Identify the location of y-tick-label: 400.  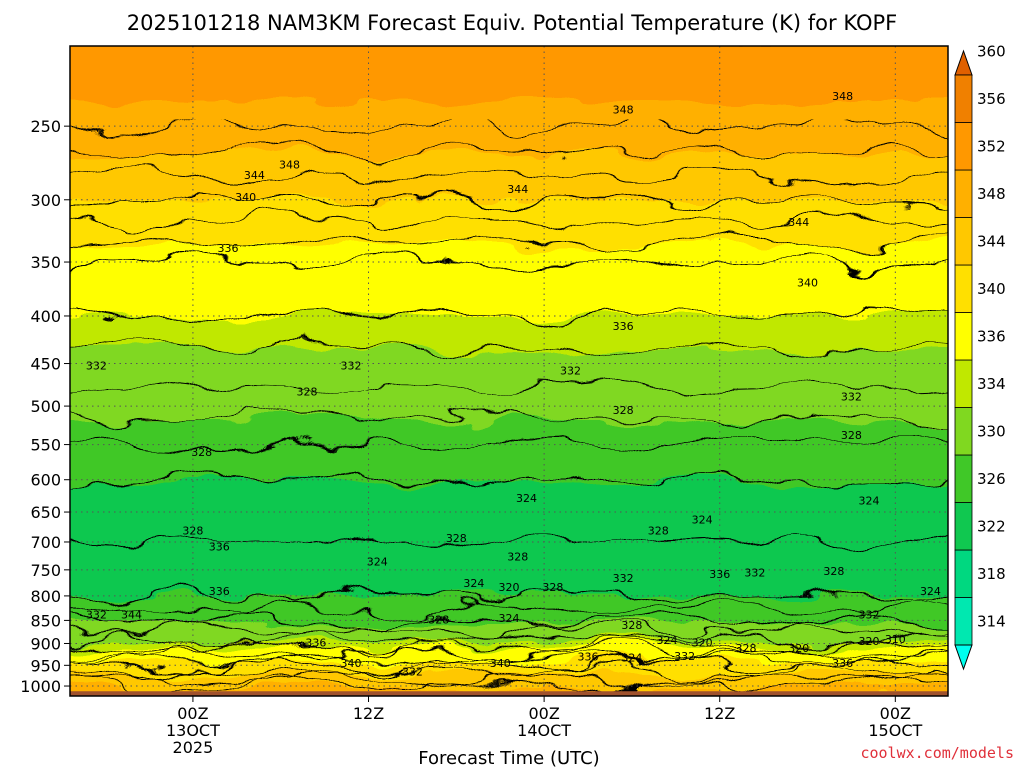
(45, 316).